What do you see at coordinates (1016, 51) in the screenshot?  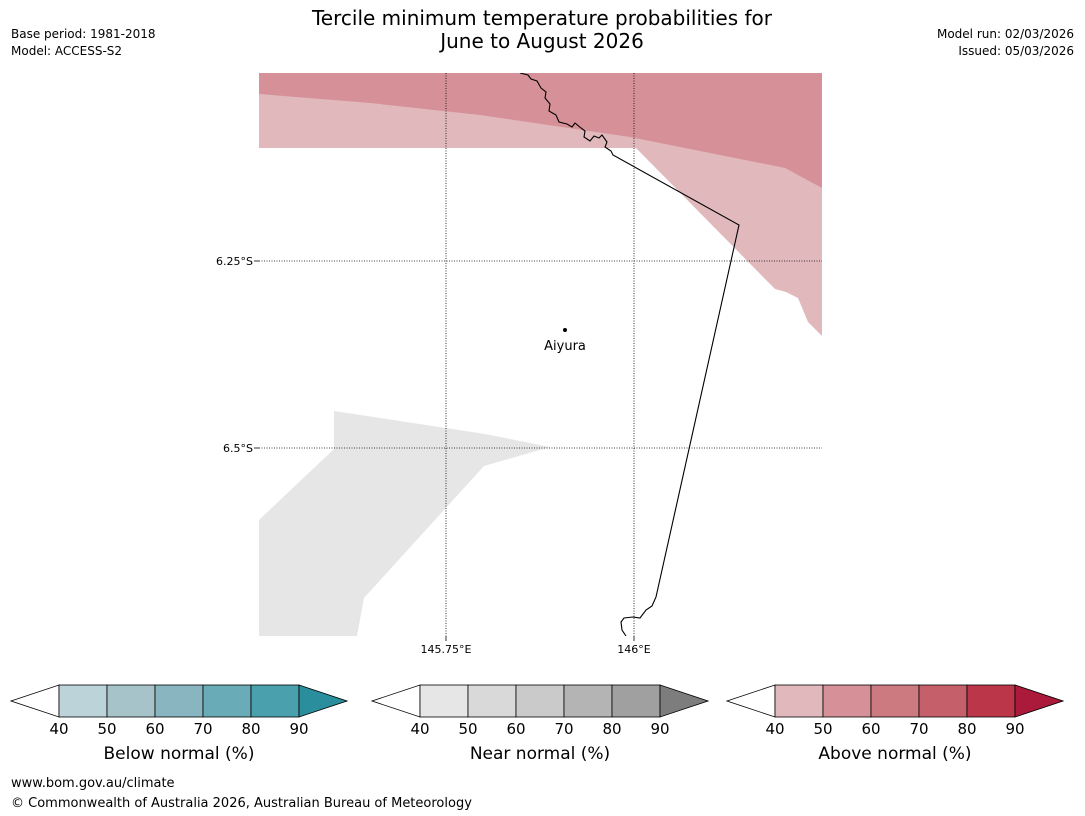 I see `issued-date: Issued: 05/03/2026` at bounding box center [1016, 51].